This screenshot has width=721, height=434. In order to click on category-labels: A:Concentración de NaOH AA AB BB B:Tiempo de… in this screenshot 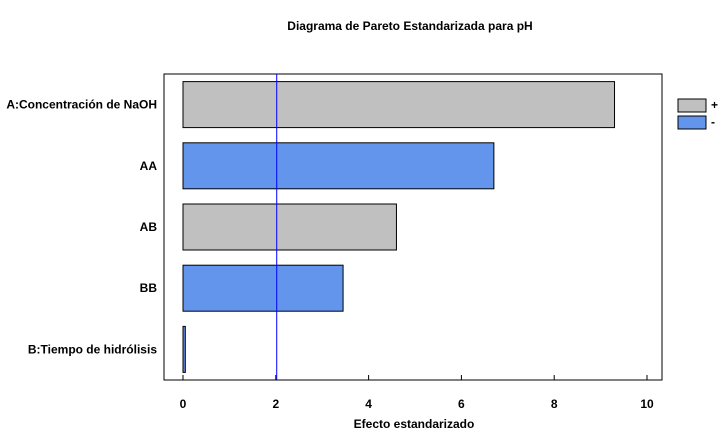, I will do `click(81, 227)`.